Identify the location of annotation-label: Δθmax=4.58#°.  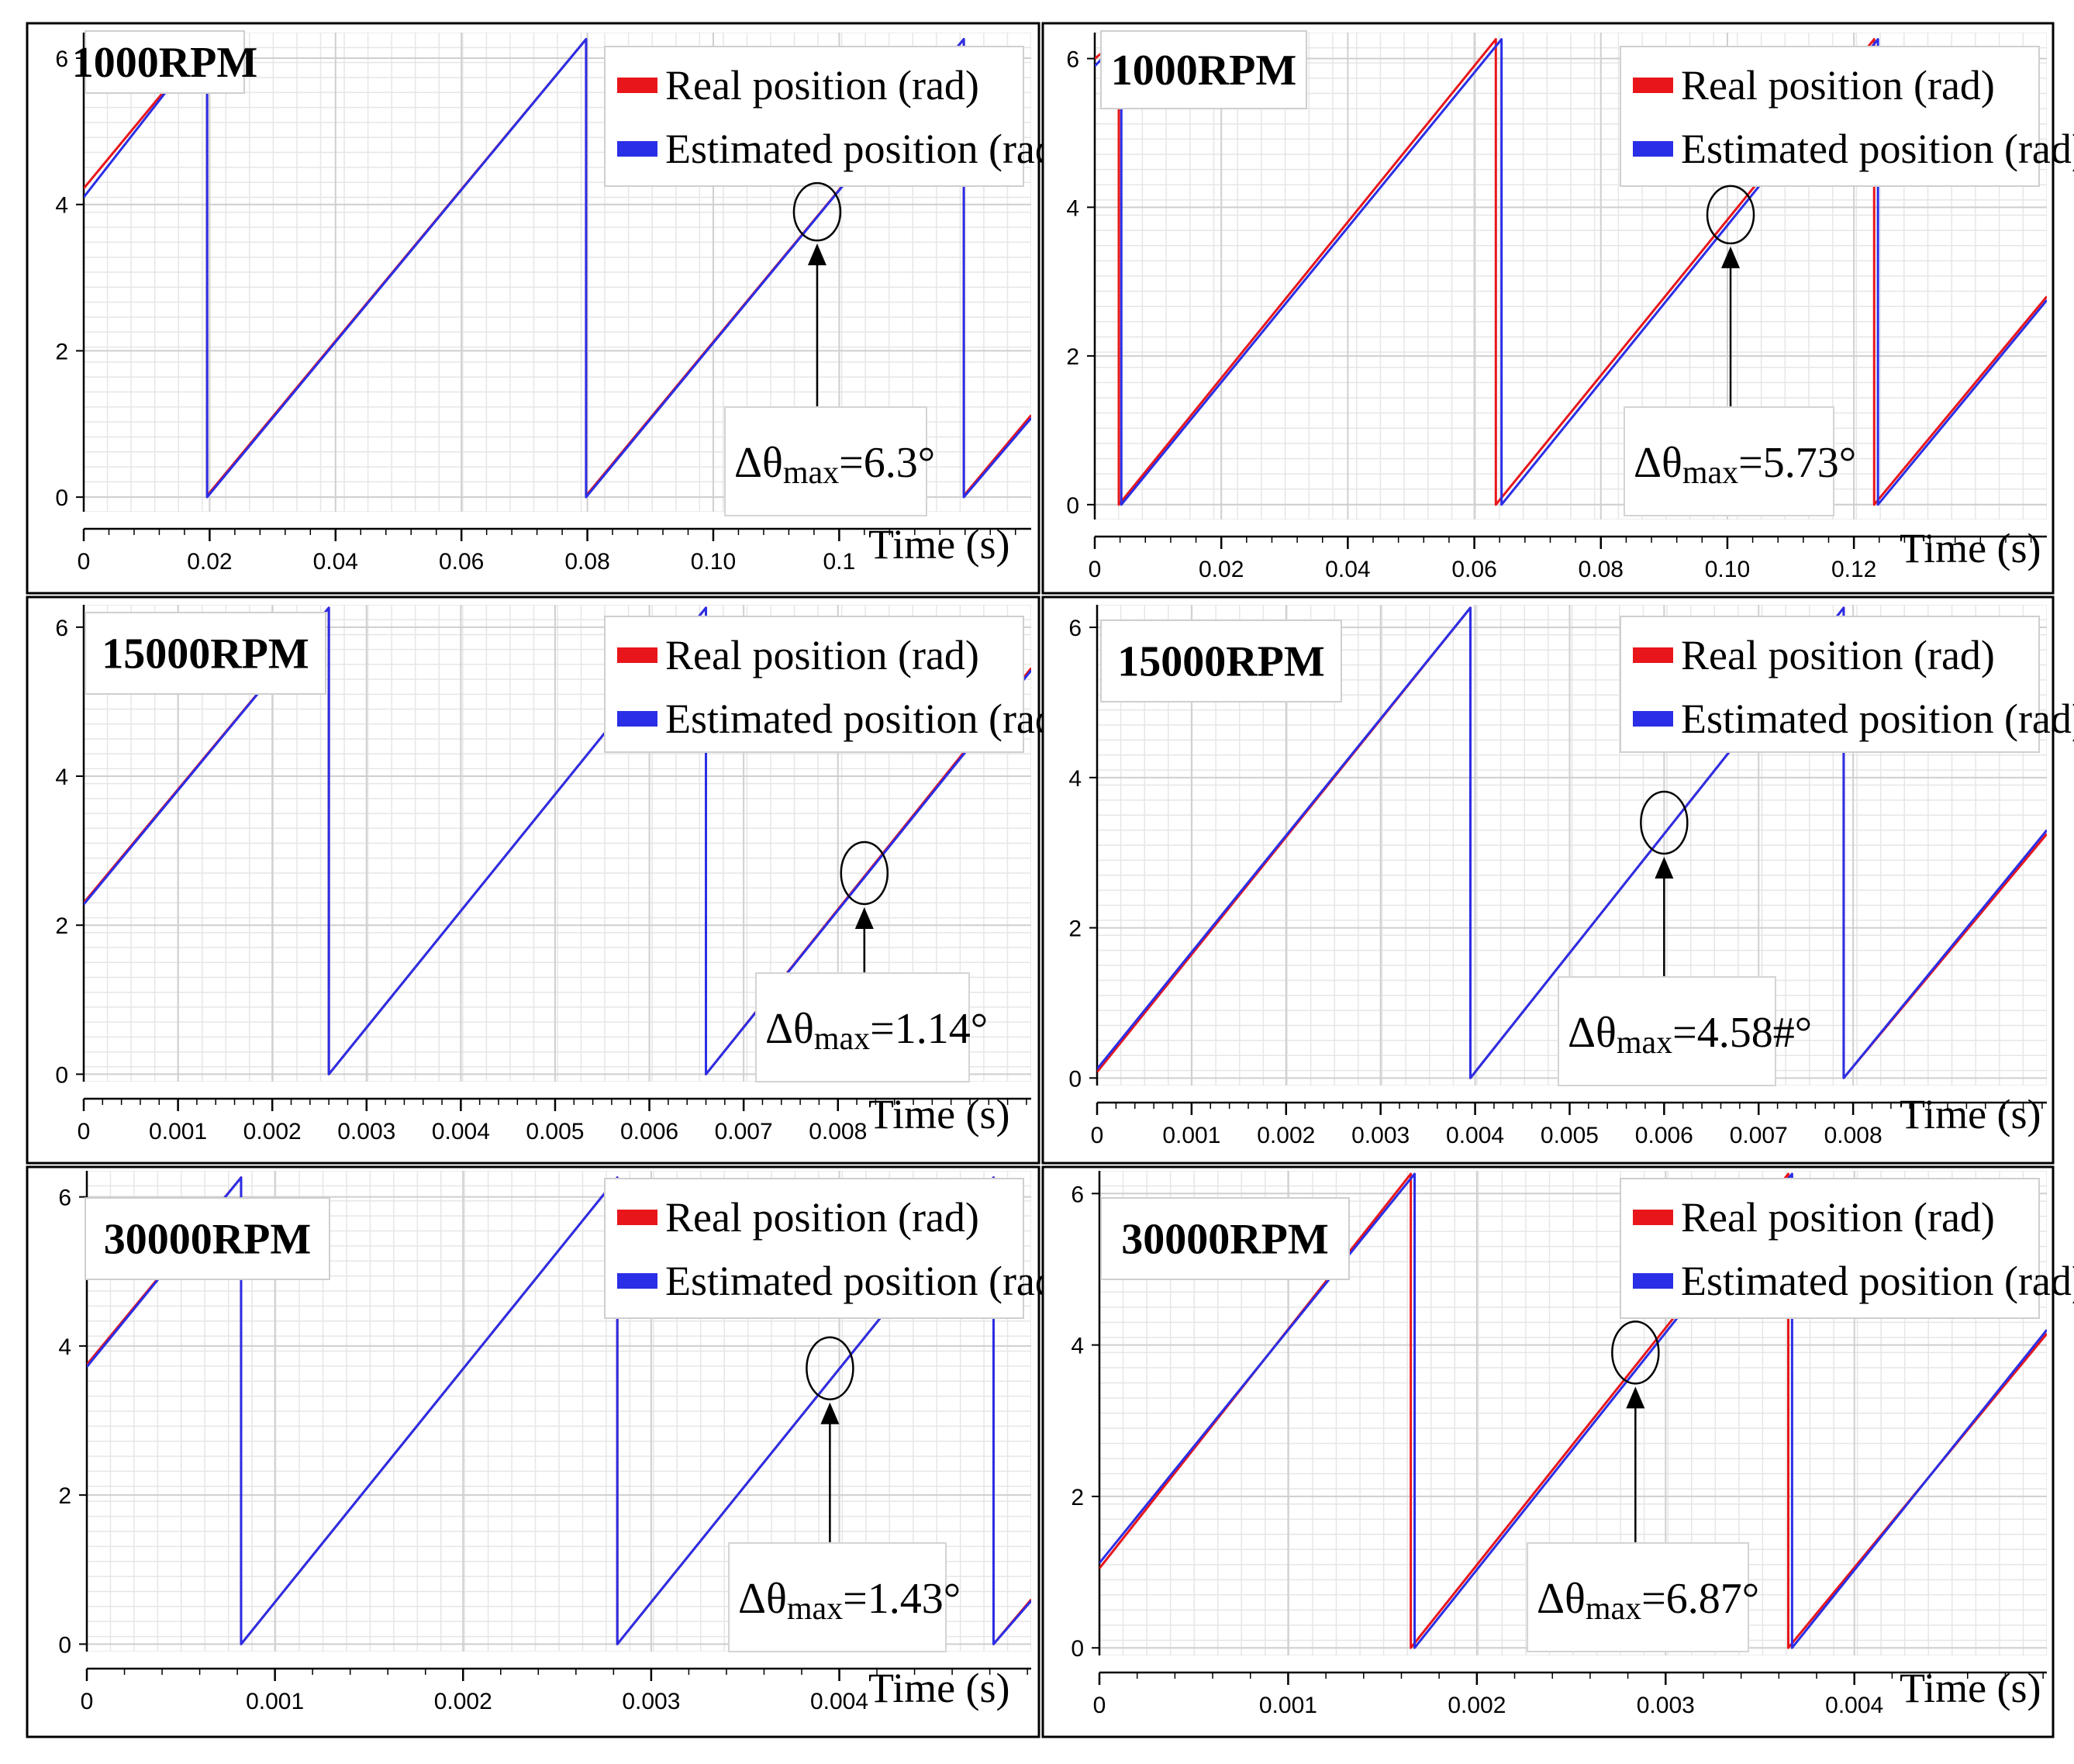
(1690, 1035).